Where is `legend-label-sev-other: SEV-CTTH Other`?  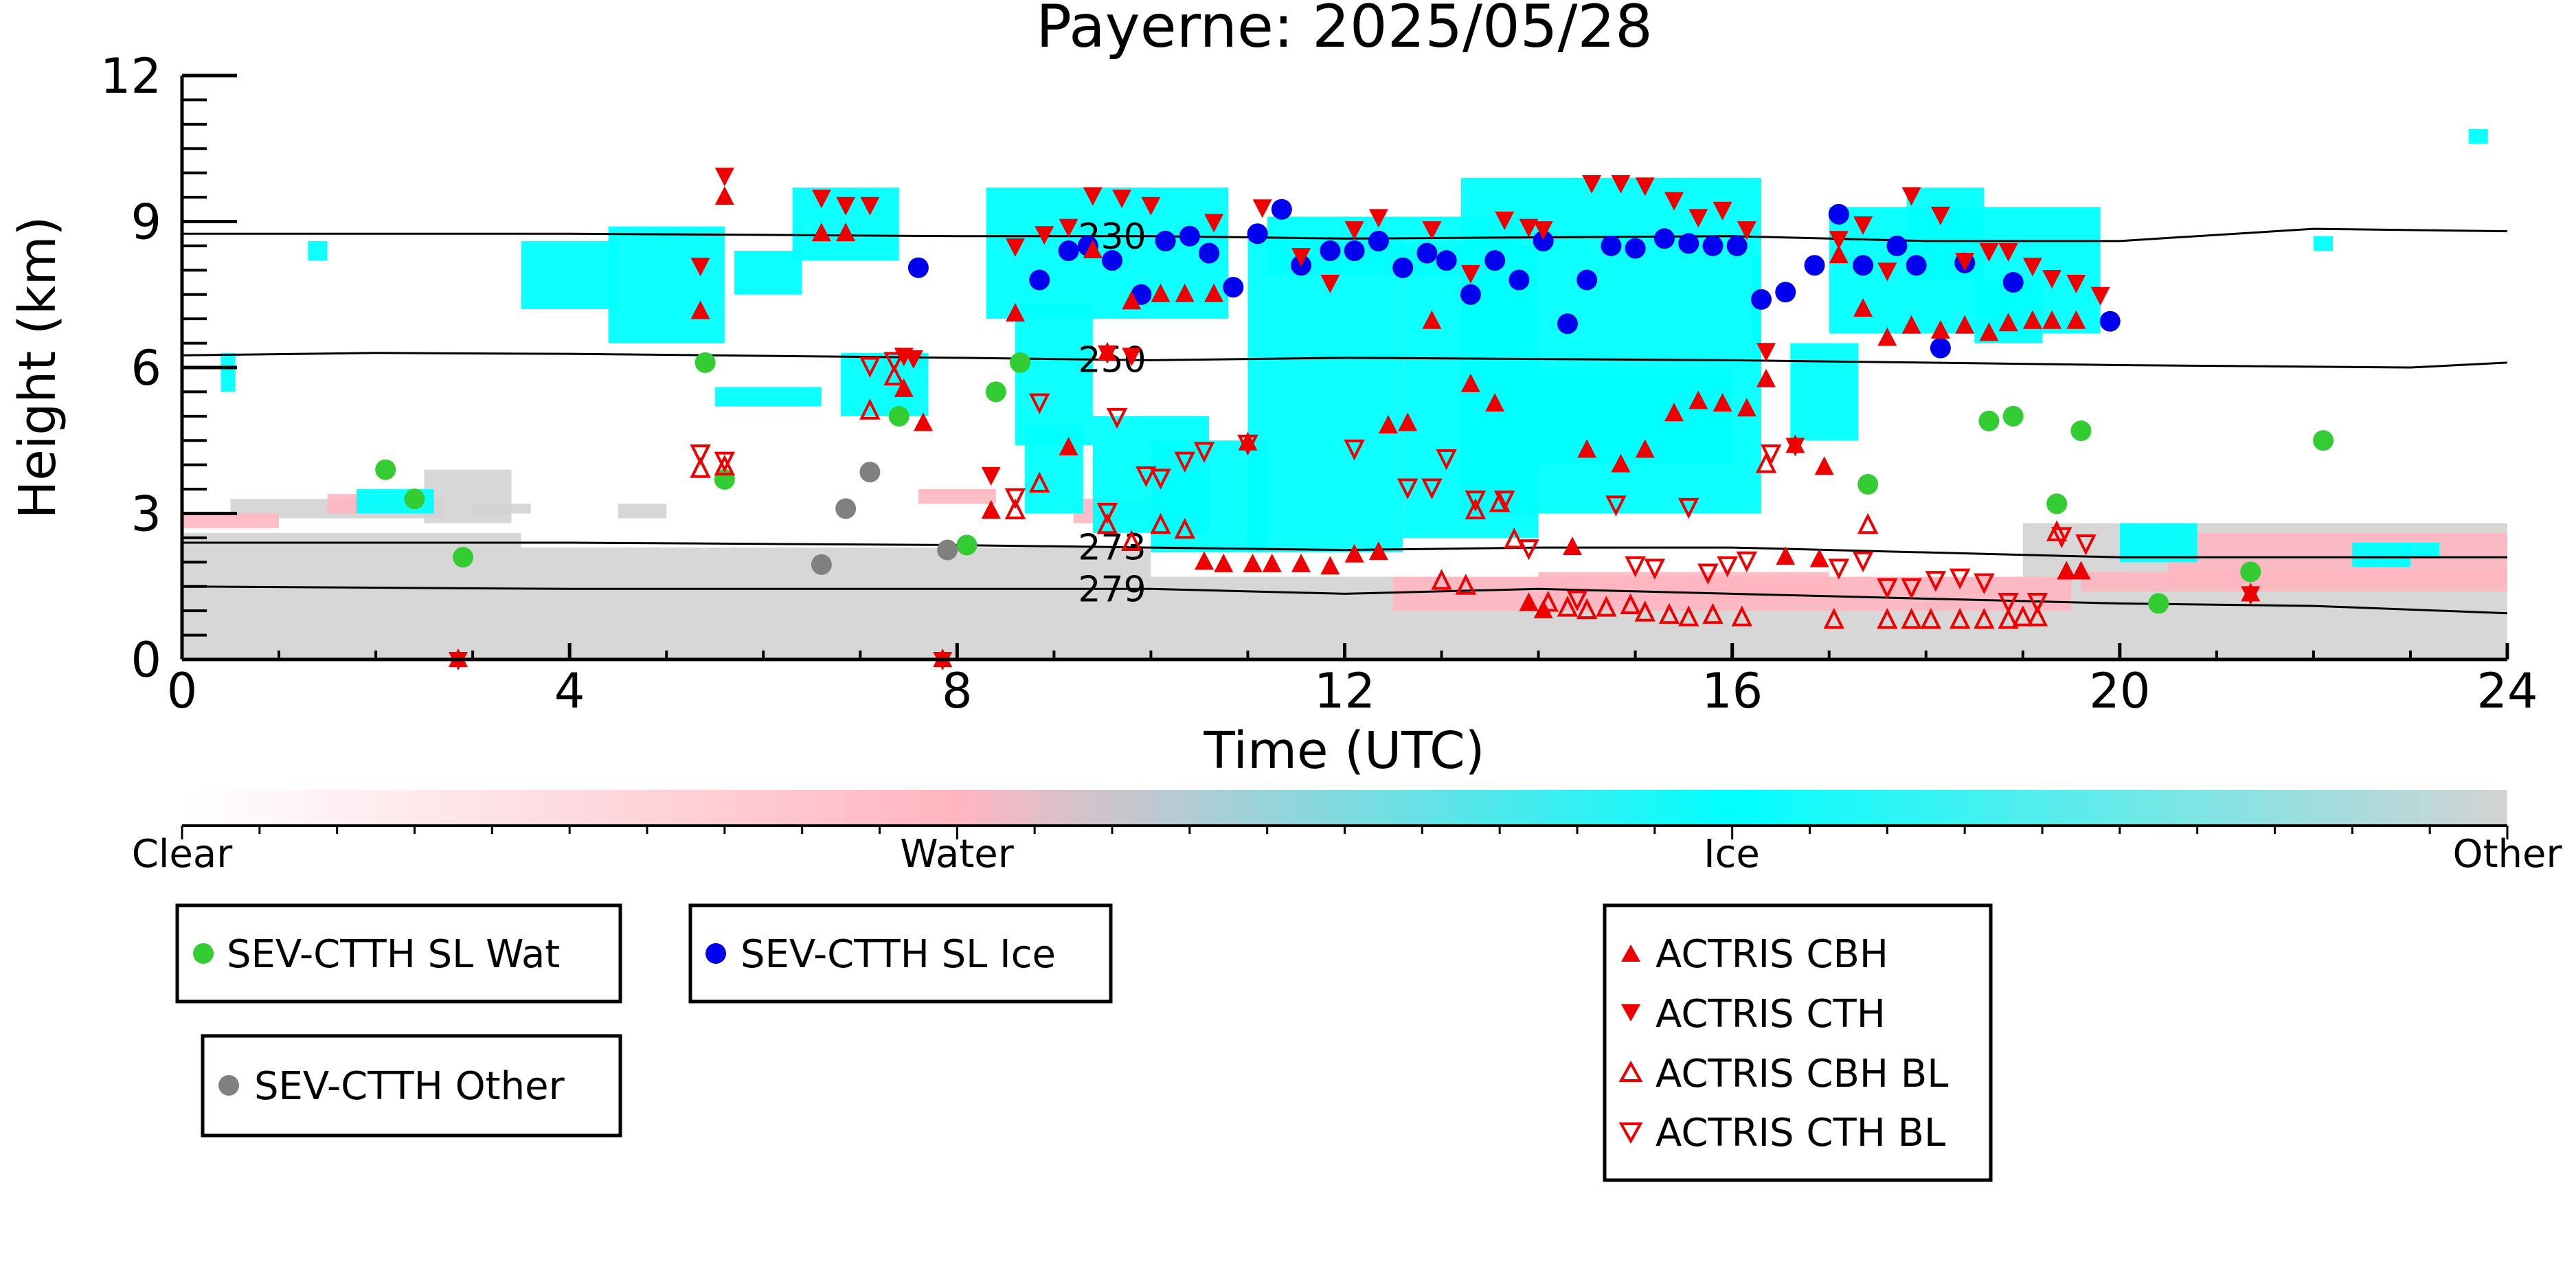
legend-label-sev-other: SEV-CTTH Other is located at coordinates (409, 1086).